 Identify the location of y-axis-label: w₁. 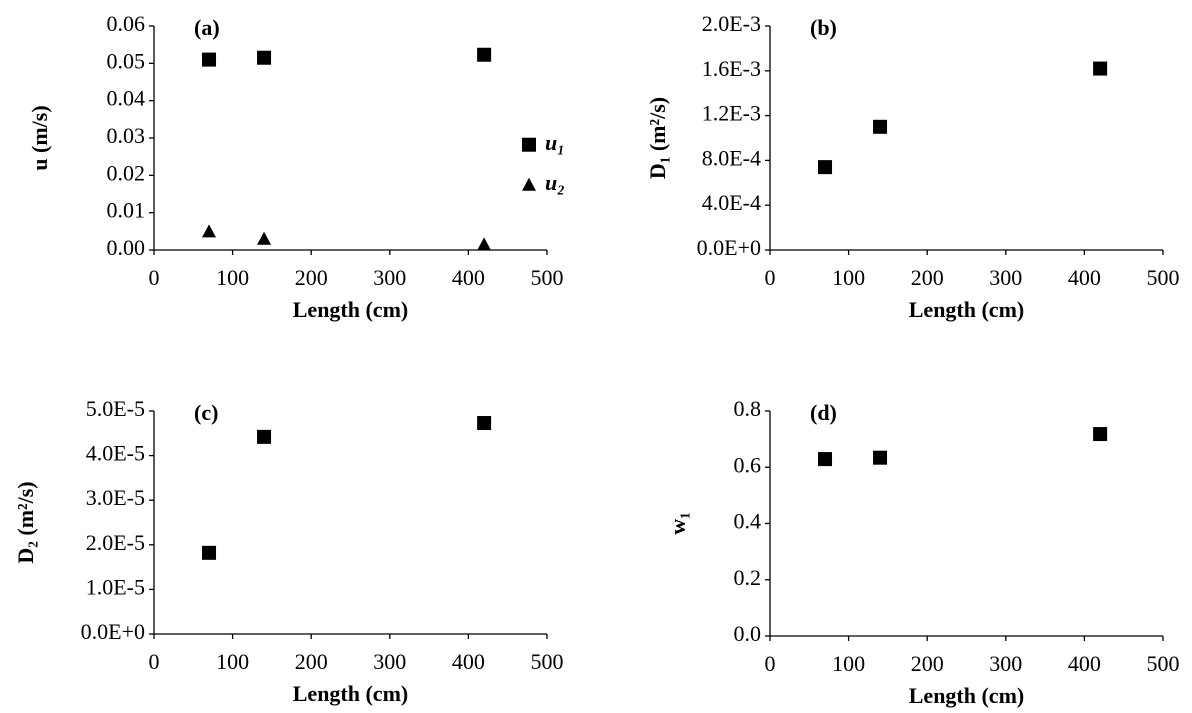
(677, 523).